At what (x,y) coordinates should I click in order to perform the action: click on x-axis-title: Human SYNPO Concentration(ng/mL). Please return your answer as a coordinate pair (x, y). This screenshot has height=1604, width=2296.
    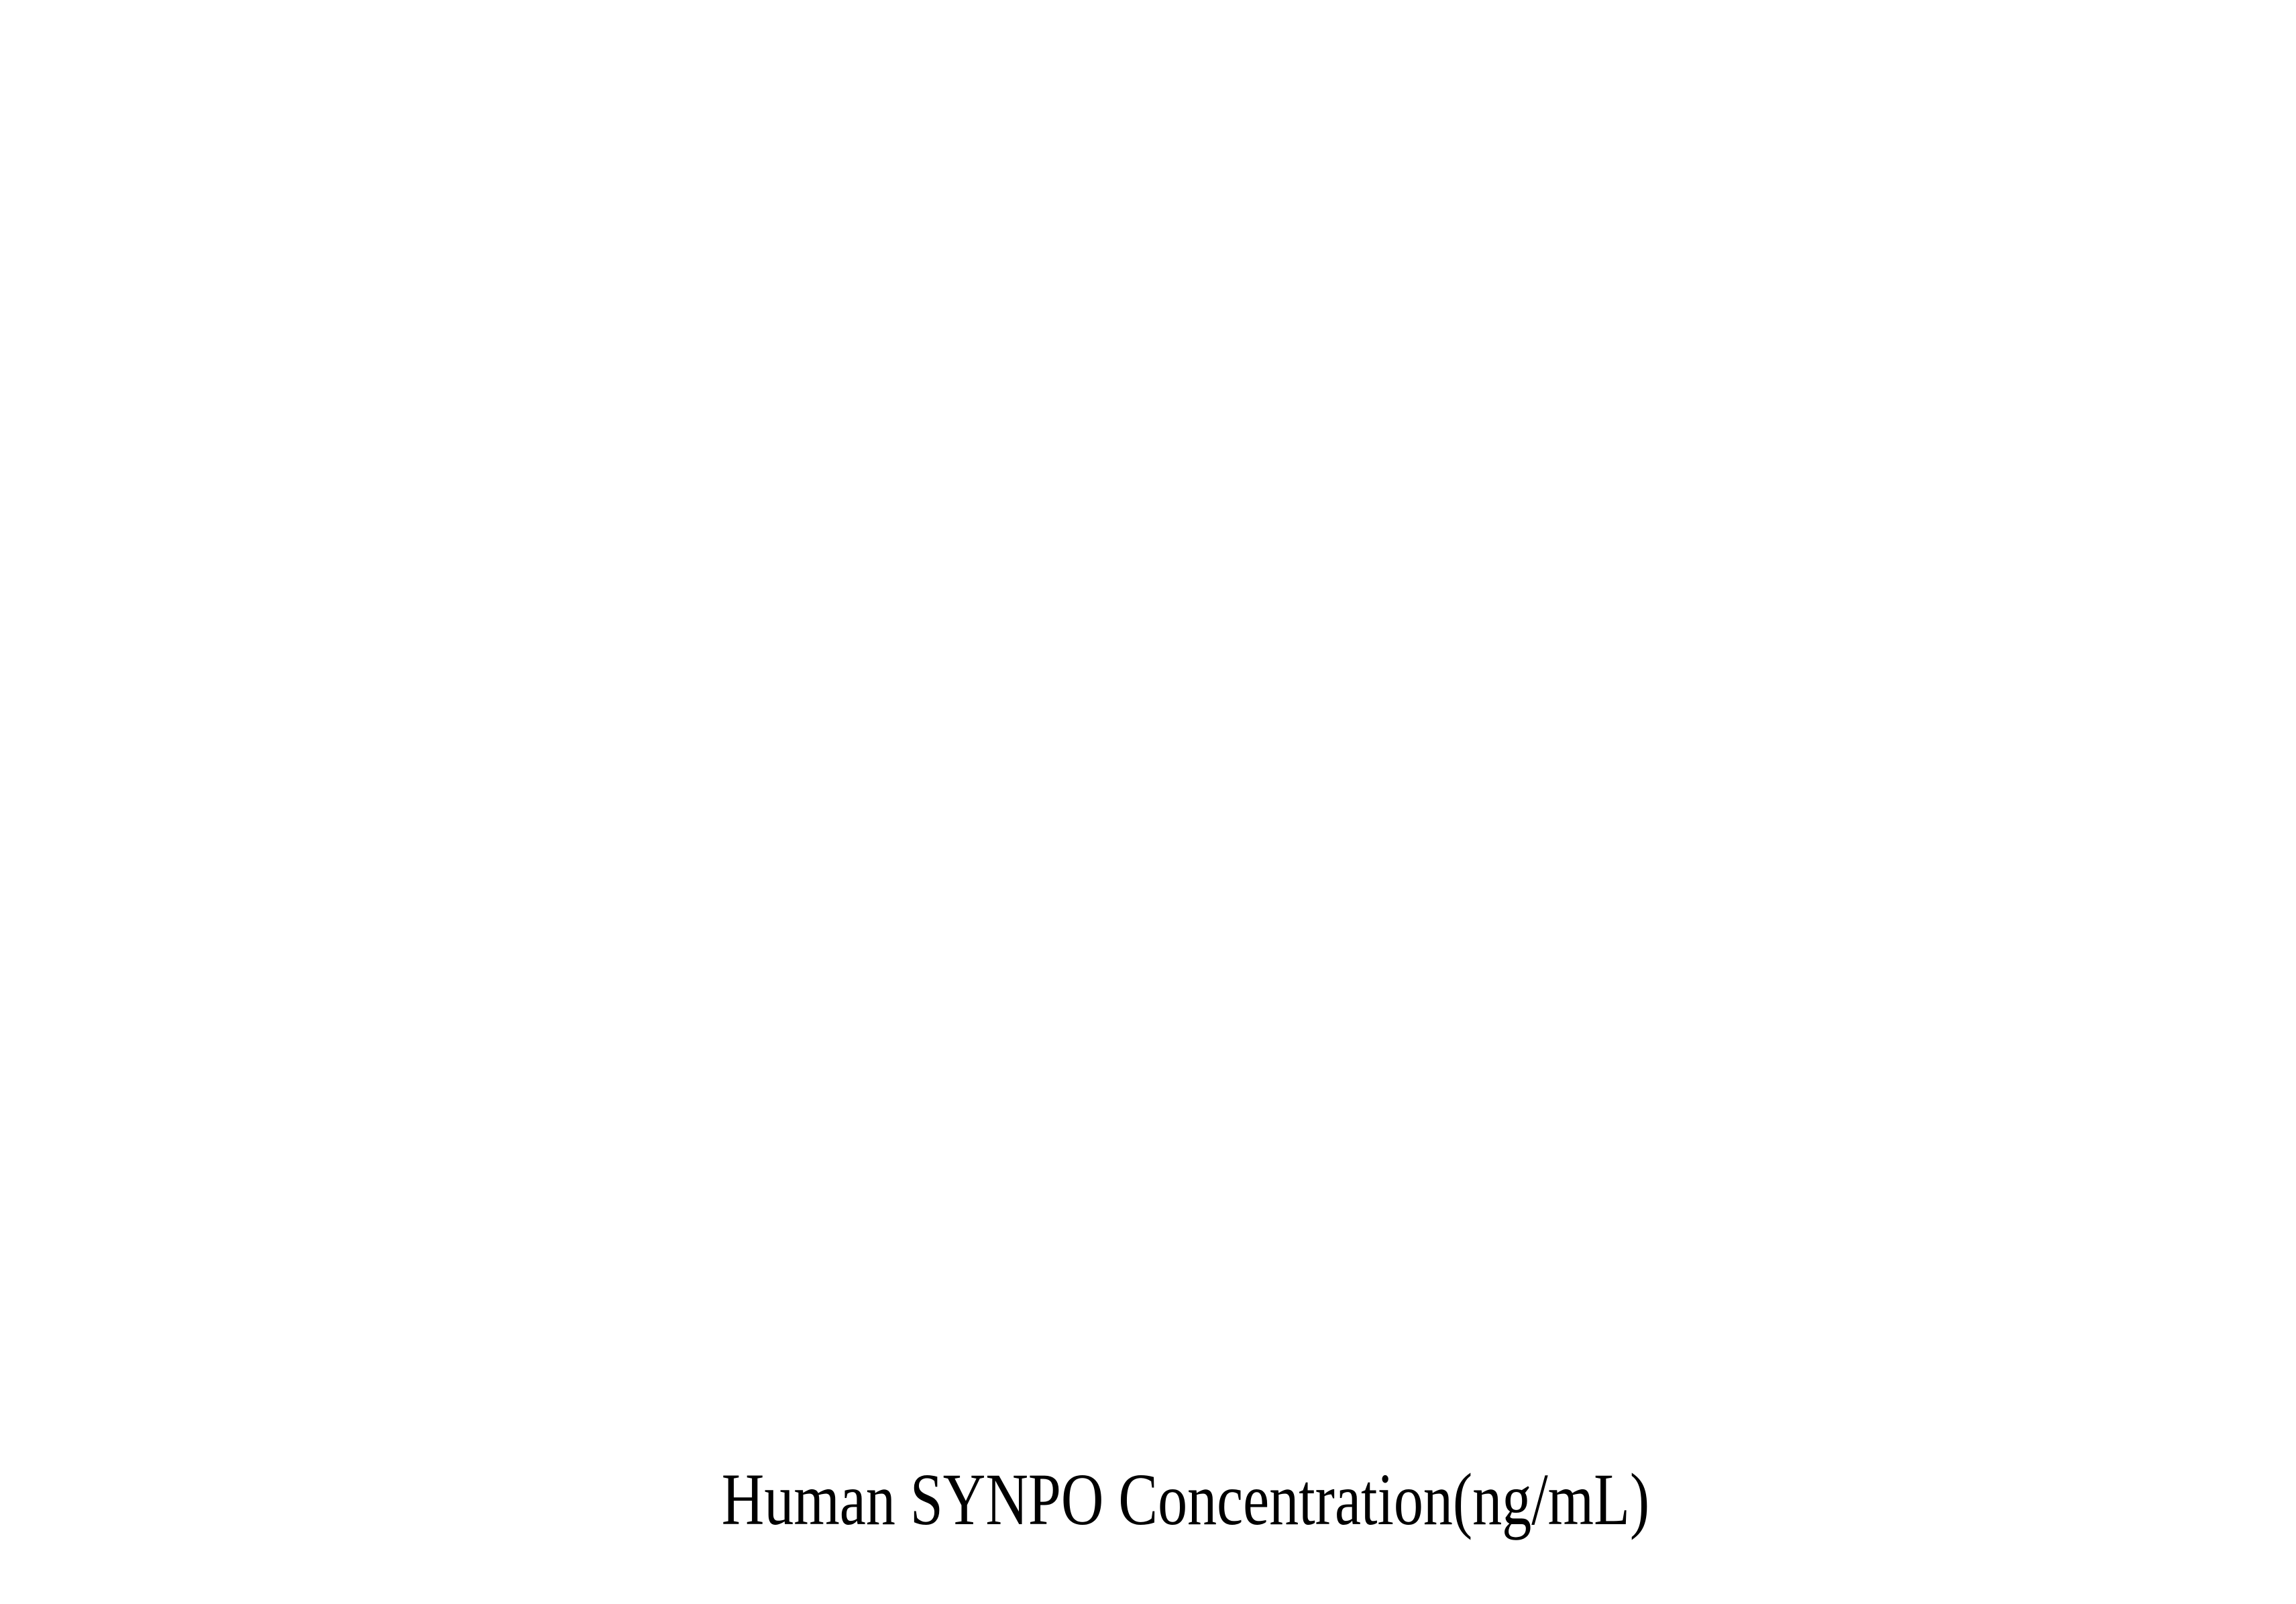
    Looking at the image, I should click on (1185, 1499).